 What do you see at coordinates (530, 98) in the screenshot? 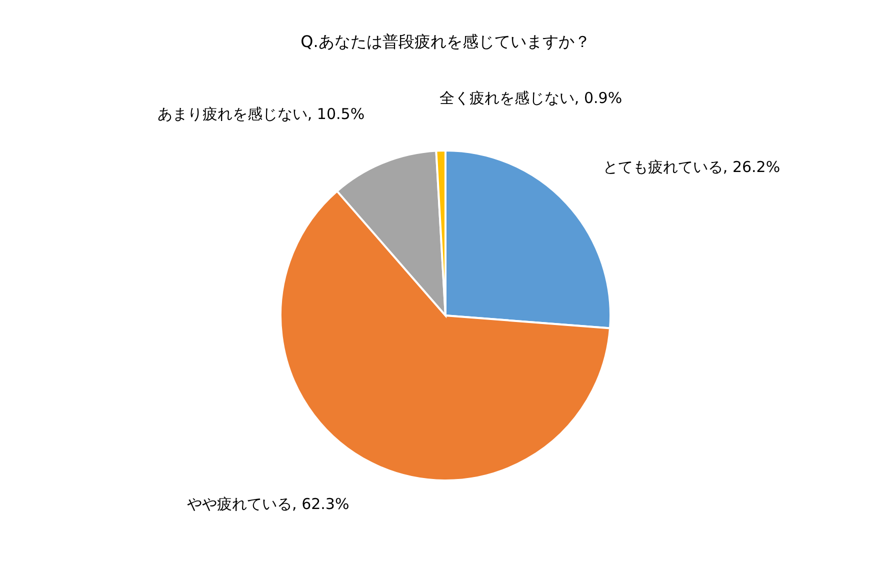
I see `slice-label: 全く疲れを感じない, 0.9%` at bounding box center [530, 98].